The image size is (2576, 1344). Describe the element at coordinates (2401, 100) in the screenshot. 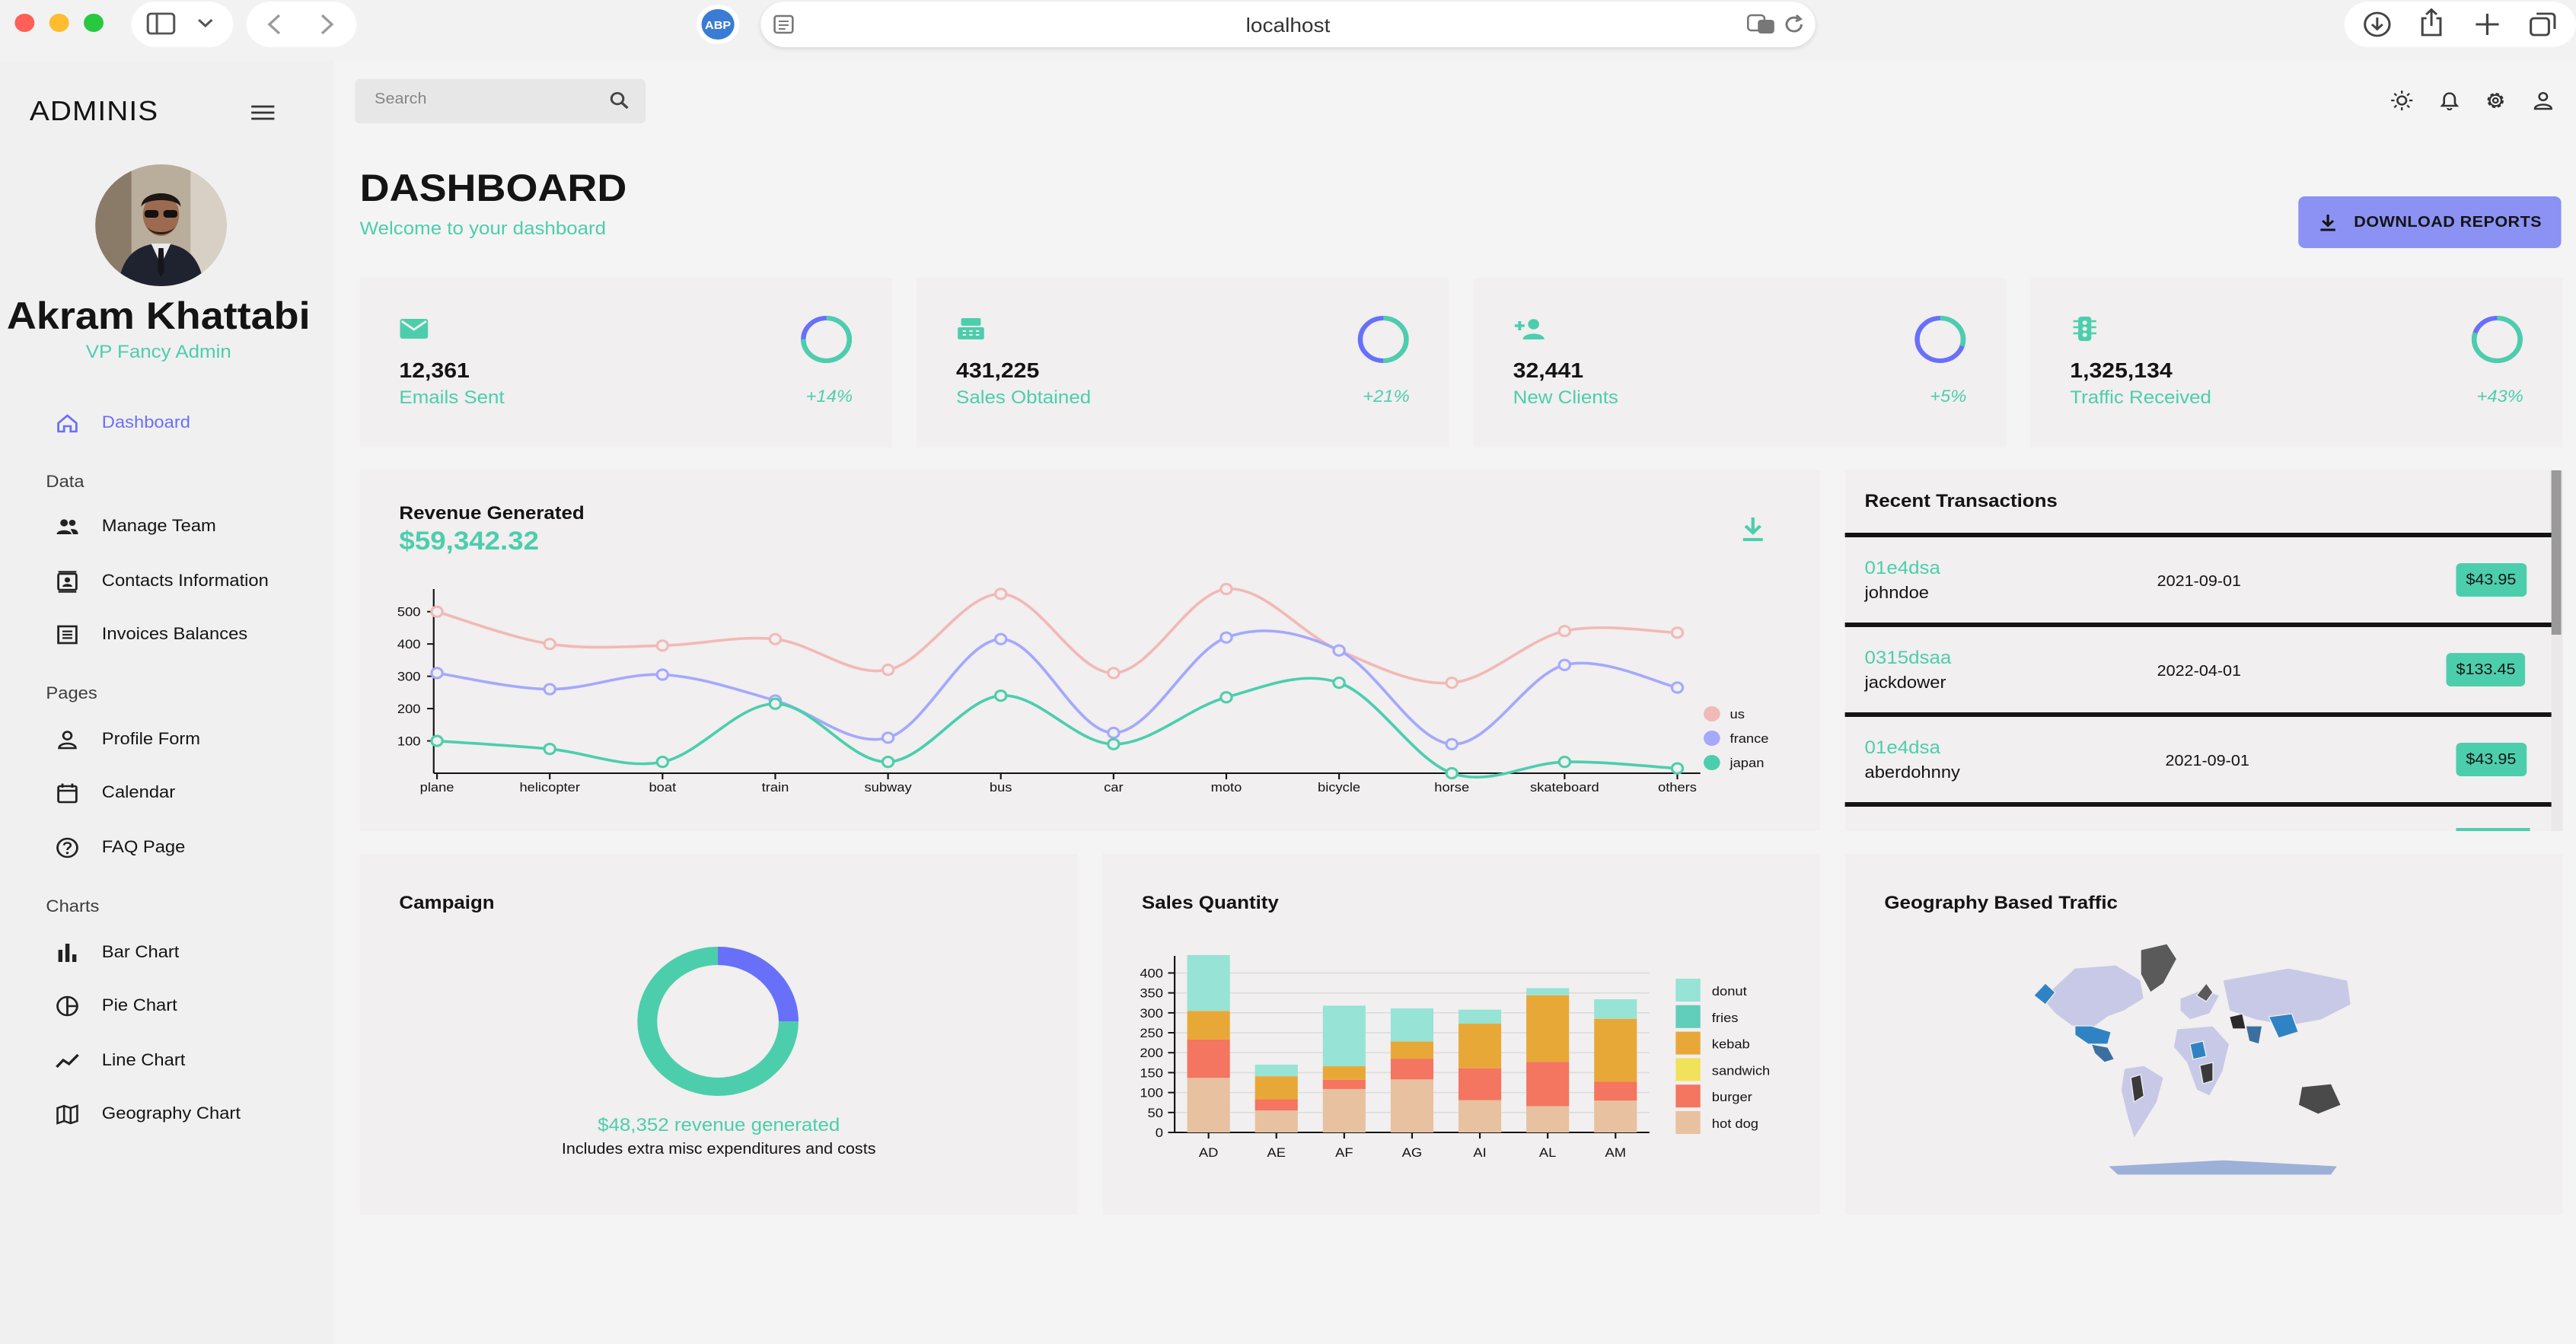

I see `light-mode-icon` at that location.